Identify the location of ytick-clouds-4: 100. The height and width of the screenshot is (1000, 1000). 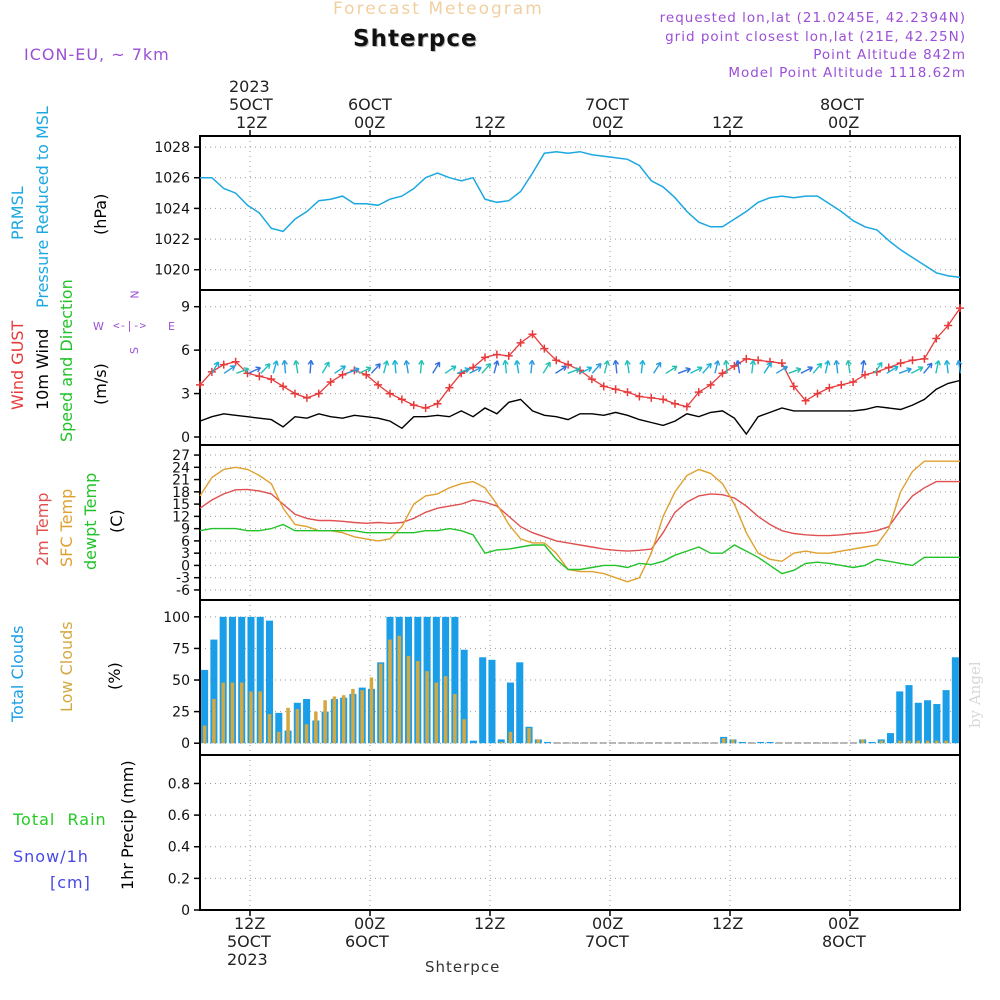
(176, 618).